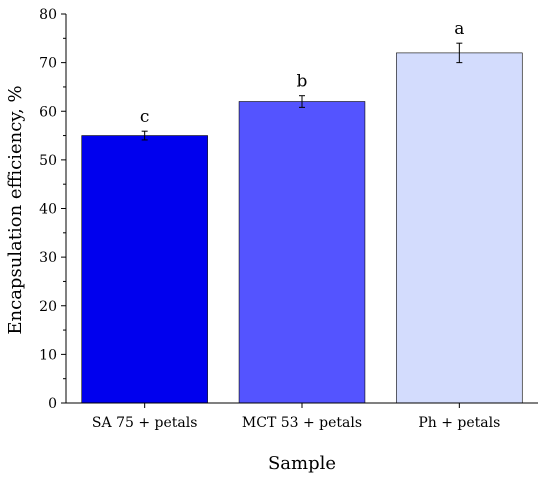  What do you see at coordinates (48, 210) in the screenshot?
I see `y-tick-label-40: 40` at bounding box center [48, 210].